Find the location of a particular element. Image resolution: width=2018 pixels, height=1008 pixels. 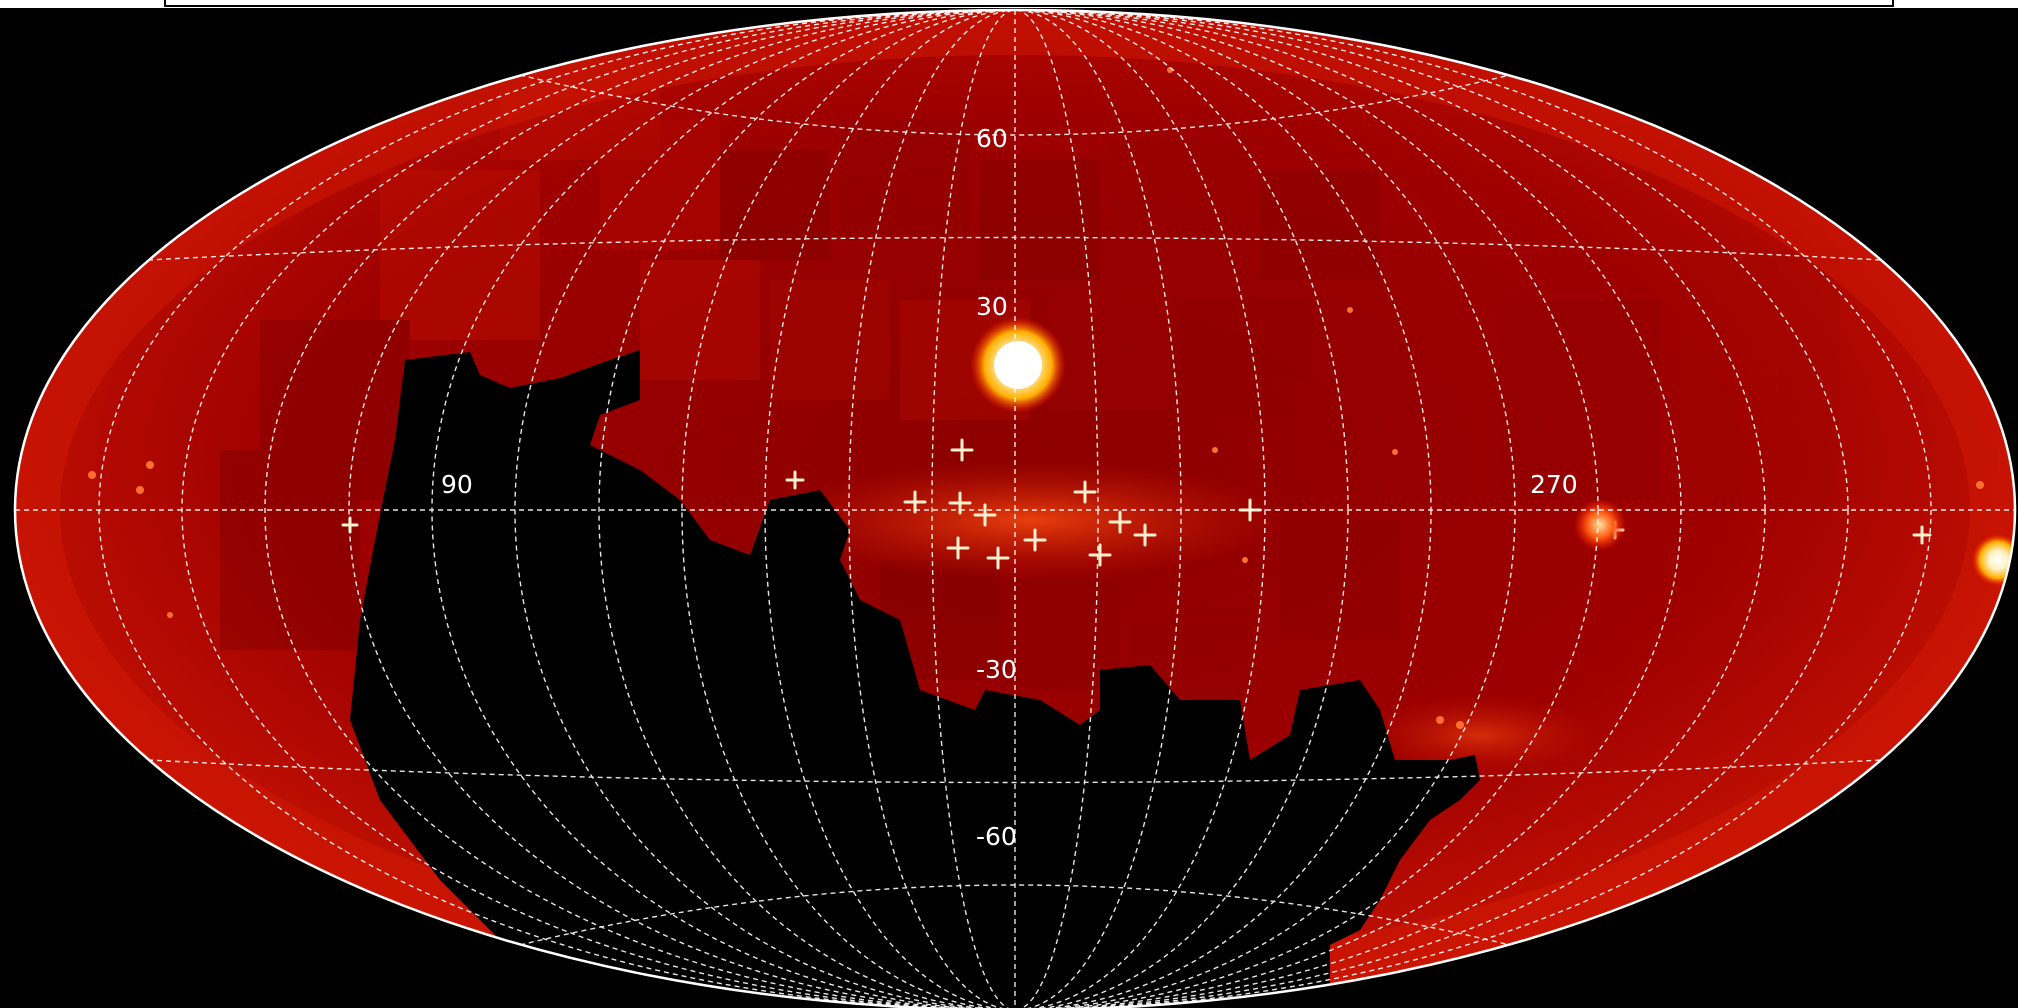

latitude-label-60: 60 is located at coordinates (992, 138).